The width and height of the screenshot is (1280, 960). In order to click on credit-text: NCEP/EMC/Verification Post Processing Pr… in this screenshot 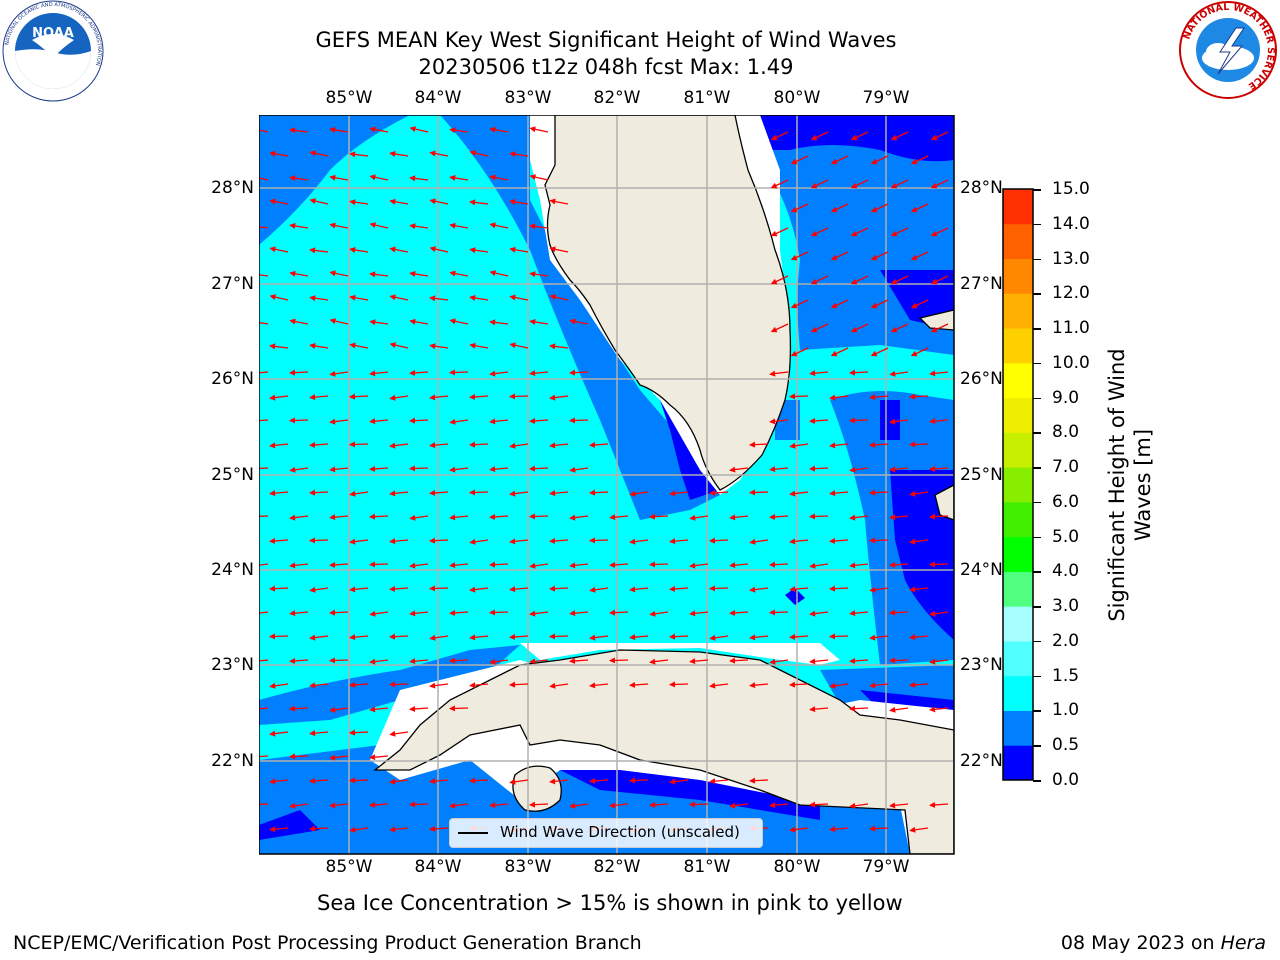, I will do `click(327, 943)`.